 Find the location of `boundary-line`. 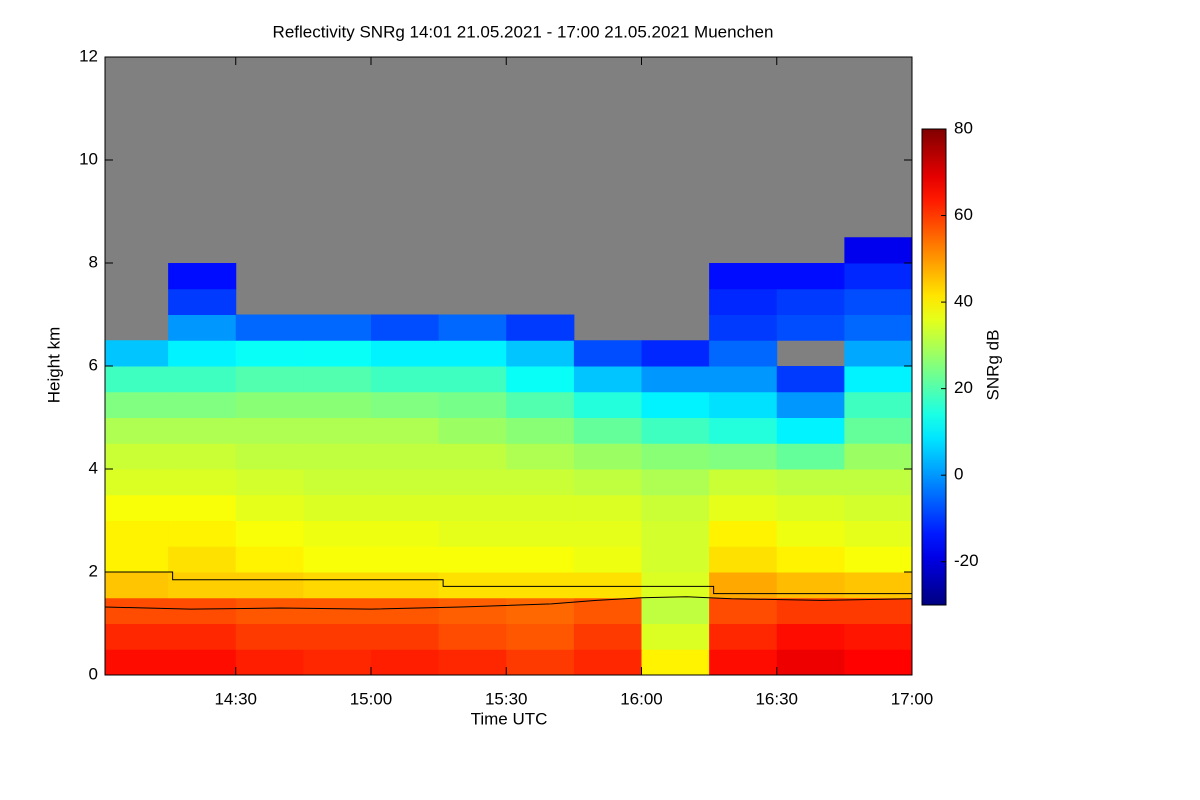

boundary-line is located at coordinates (508, 603).